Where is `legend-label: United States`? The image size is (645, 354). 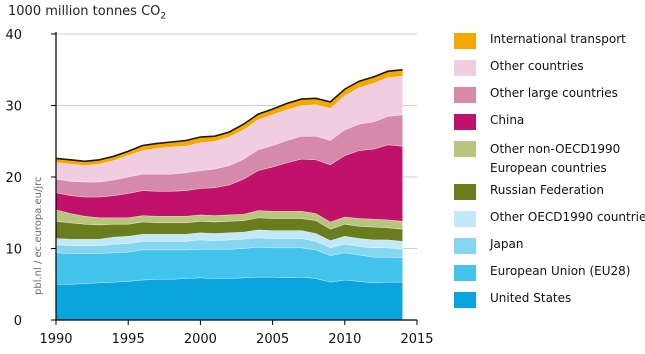 legend-label: United States is located at coordinates (531, 298).